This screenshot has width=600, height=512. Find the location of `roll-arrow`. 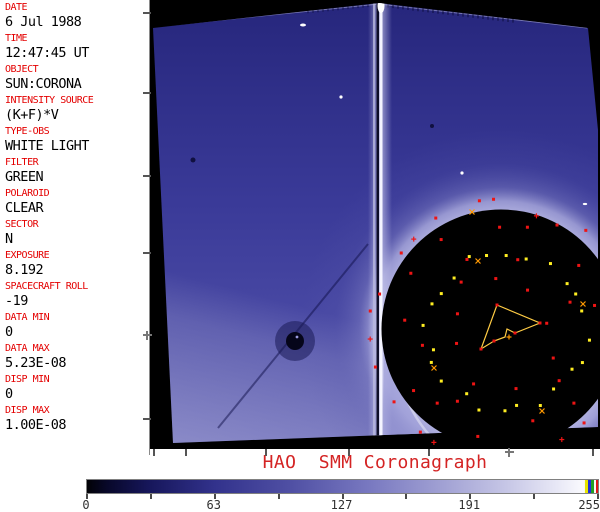

roll-arrow is located at coordinates (510, 327).